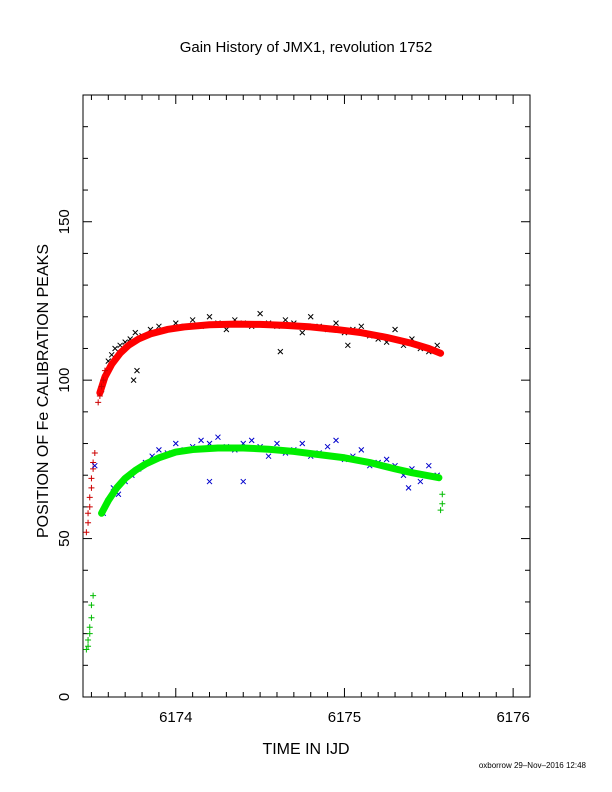 This screenshot has width=612, height=792. Describe the element at coordinates (43, 391) in the screenshot. I see `y-axis-label: POSITION OF Fe CALIBRATION PEAKS` at that location.